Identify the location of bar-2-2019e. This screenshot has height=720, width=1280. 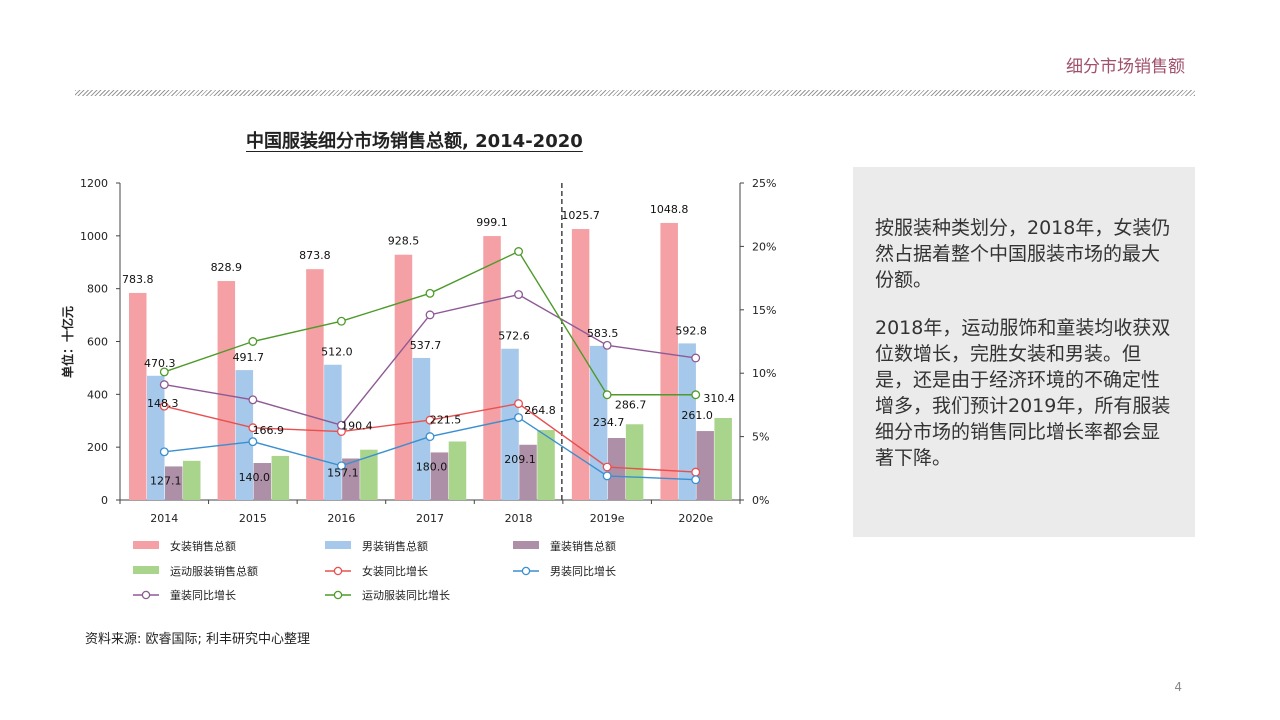
(616, 469).